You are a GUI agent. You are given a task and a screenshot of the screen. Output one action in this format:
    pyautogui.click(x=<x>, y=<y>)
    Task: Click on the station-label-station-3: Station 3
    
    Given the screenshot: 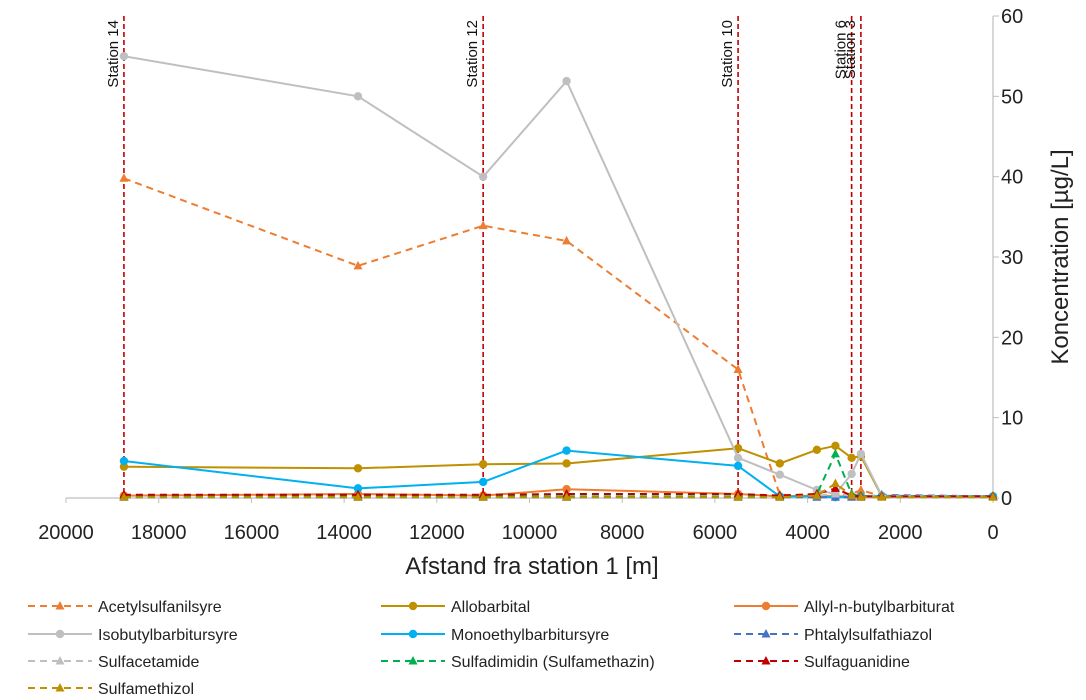 What is the action you would take?
    pyautogui.click(x=850, y=49)
    